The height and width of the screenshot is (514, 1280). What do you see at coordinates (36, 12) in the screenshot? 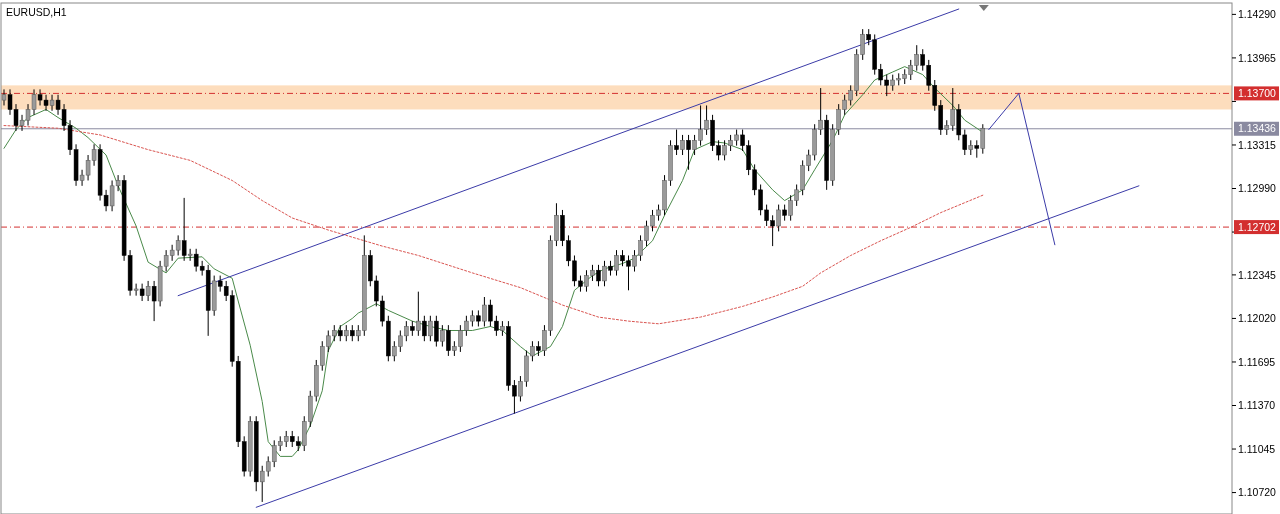
I see `chart-title: EURUSD,H1` at bounding box center [36, 12].